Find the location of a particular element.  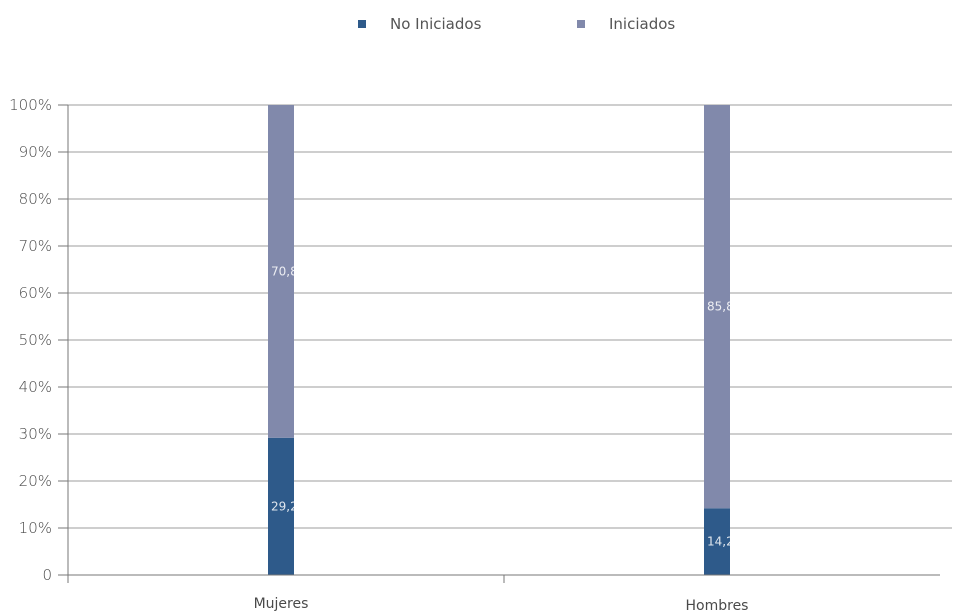

data-label: 85,8 is located at coordinates (720, 307).